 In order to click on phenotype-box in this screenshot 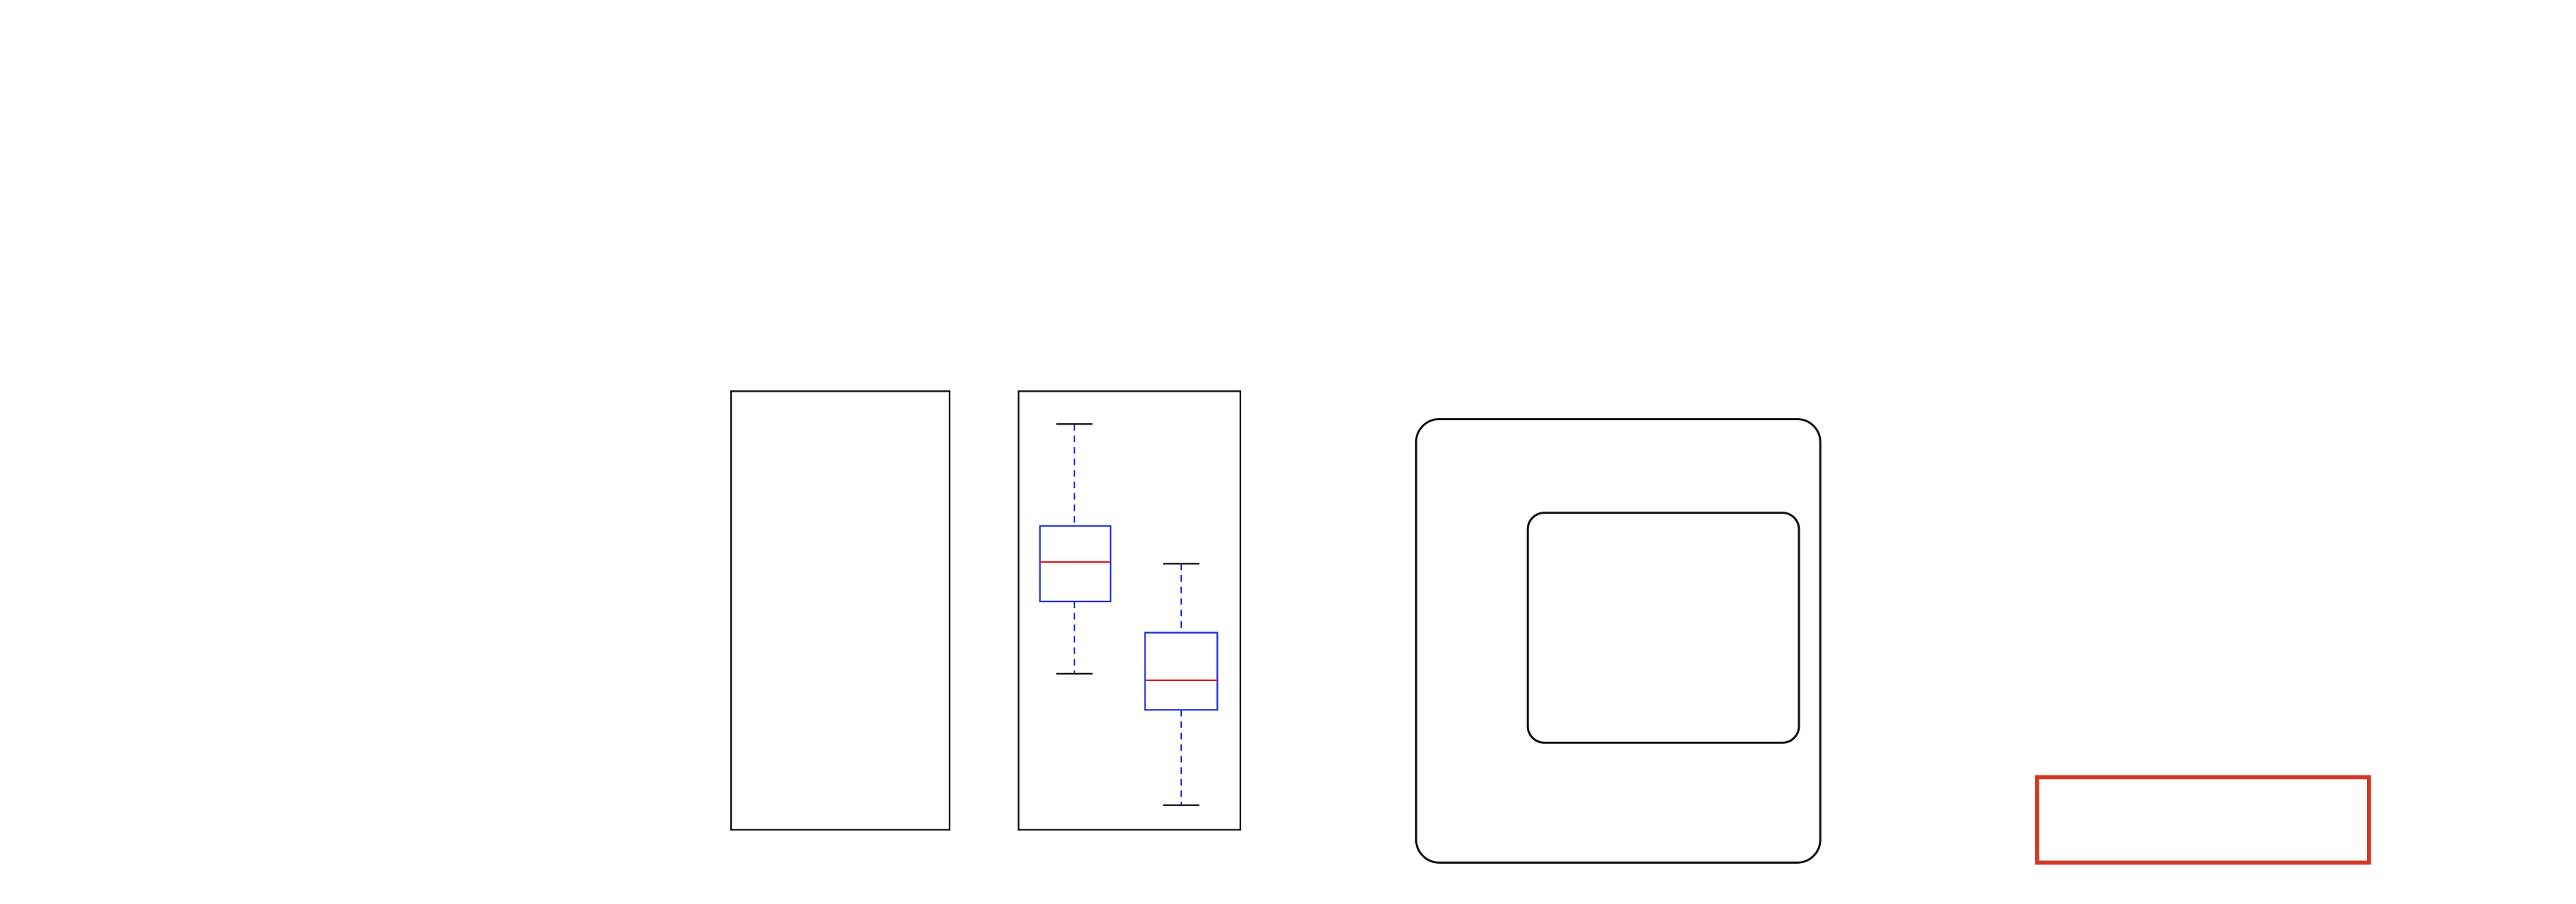, I will do `click(2203, 820)`.